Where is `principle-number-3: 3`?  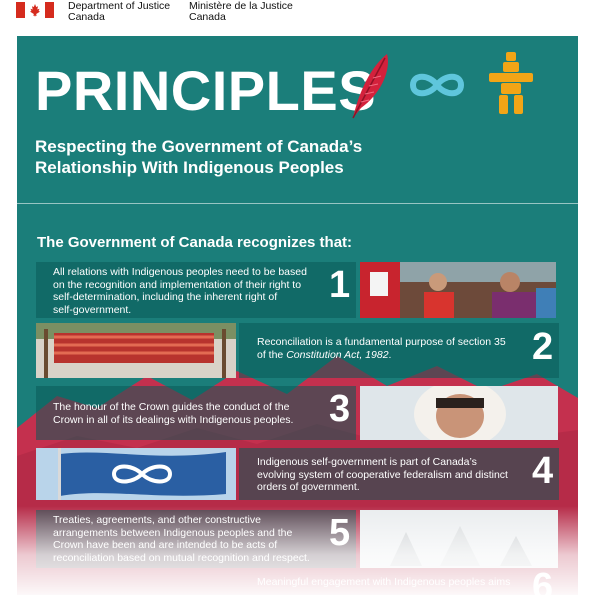
principle-number-3: 3 is located at coordinates (340, 409).